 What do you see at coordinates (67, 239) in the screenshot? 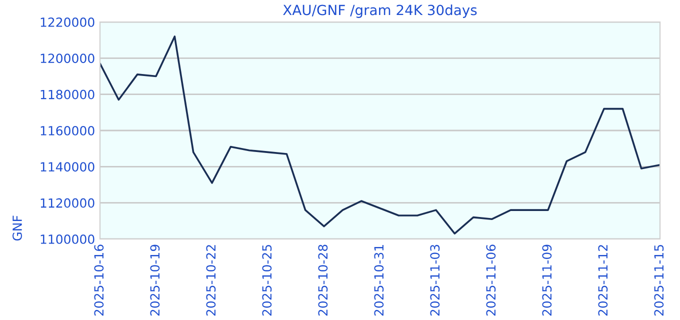
I see `y-tick-label: 1100000` at bounding box center [67, 239].